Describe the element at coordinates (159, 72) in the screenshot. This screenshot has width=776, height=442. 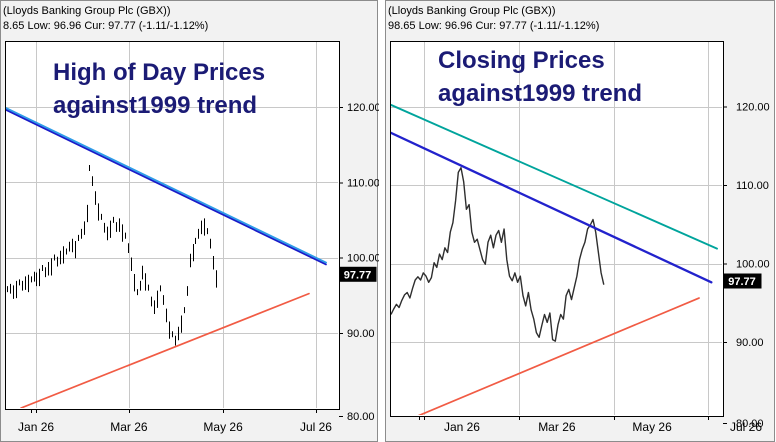
I see `chart-title-line1: High of Day Prices` at that location.